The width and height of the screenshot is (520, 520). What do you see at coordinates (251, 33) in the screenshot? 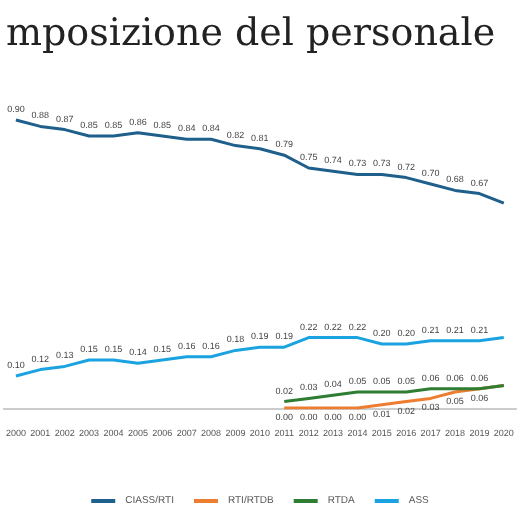
I see `chart-title: mposizione del personale` at bounding box center [251, 33].